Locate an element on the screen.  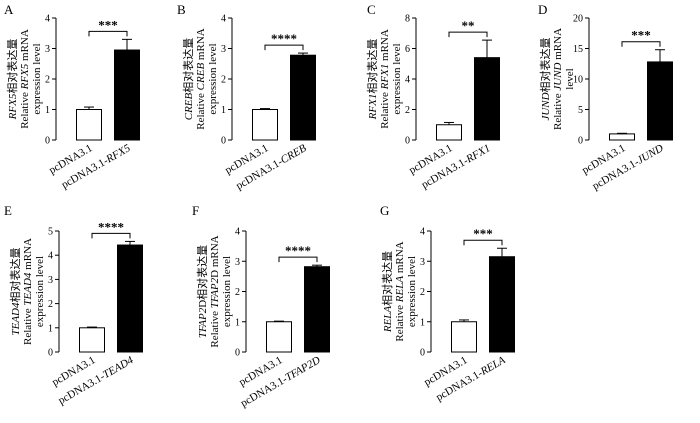
y-tick-label: 10 is located at coordinates (578, 80).